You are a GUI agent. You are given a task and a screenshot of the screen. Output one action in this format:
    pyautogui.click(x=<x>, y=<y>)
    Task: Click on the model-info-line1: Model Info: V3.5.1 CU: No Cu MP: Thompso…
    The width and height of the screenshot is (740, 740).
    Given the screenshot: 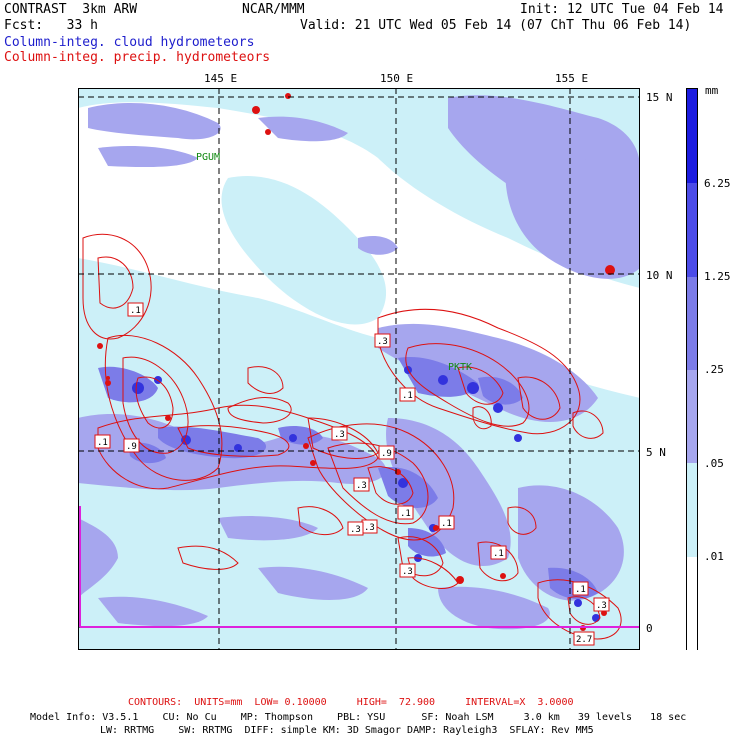 What is the action you would take?
    pyautogui.click(x=358, y=717)
    